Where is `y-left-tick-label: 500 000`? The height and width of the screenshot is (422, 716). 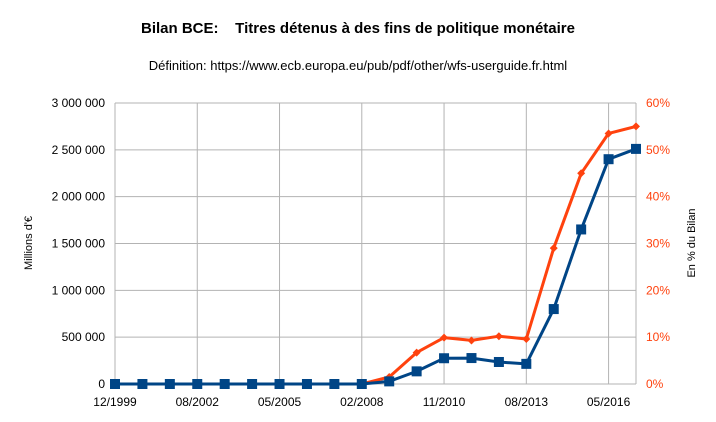 y-left-tick-label: 500 000 is located at coordinates (84, 337).